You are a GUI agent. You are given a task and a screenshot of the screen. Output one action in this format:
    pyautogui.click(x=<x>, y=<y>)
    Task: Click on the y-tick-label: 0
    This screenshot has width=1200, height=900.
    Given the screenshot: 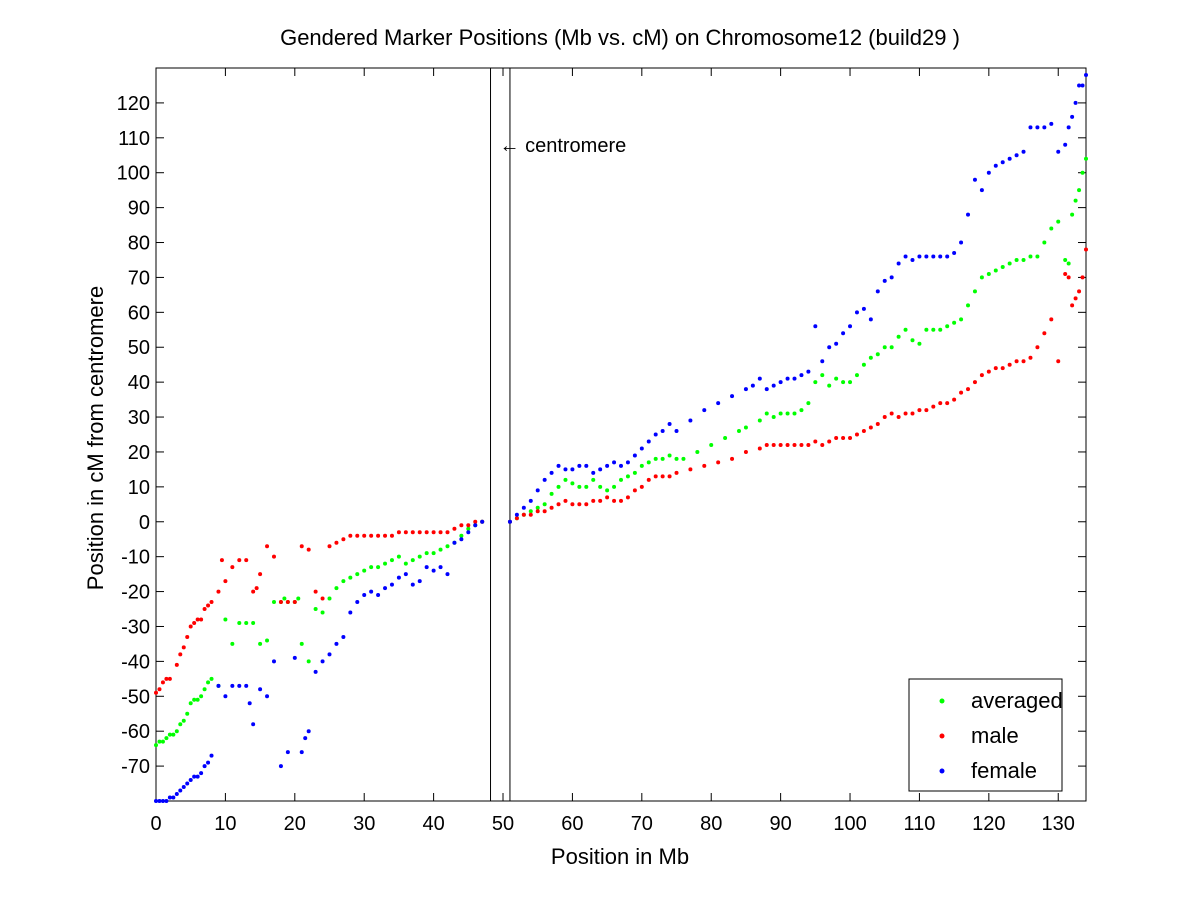 What is the action you would take?
    pyautogui.click(x=144, y=523)
    